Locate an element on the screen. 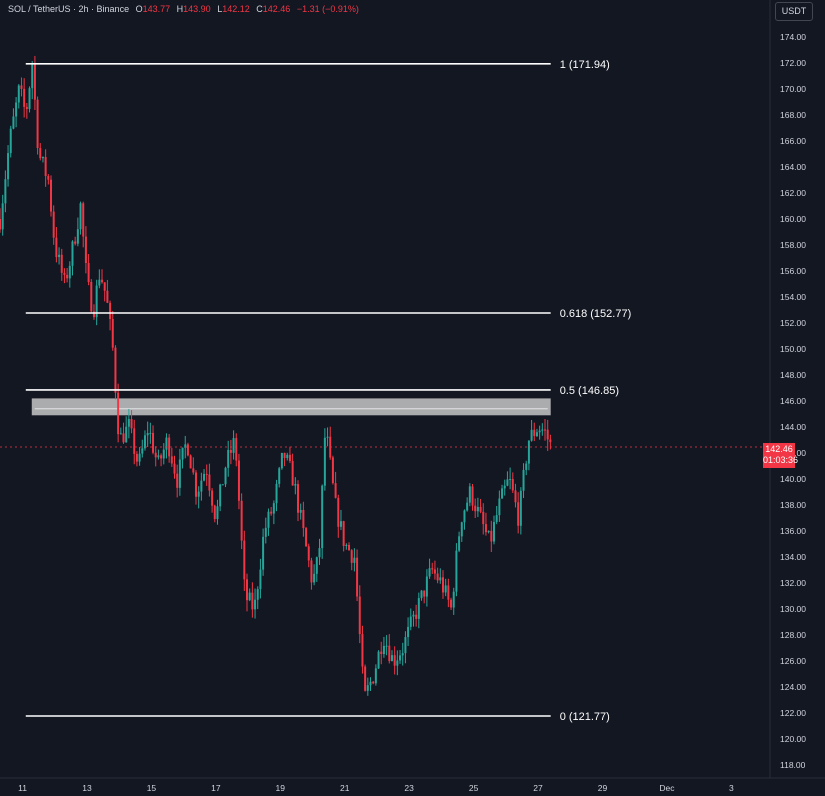 The image size is (825, 796). low-value: 142.12 is located at coordinates (236, 9).